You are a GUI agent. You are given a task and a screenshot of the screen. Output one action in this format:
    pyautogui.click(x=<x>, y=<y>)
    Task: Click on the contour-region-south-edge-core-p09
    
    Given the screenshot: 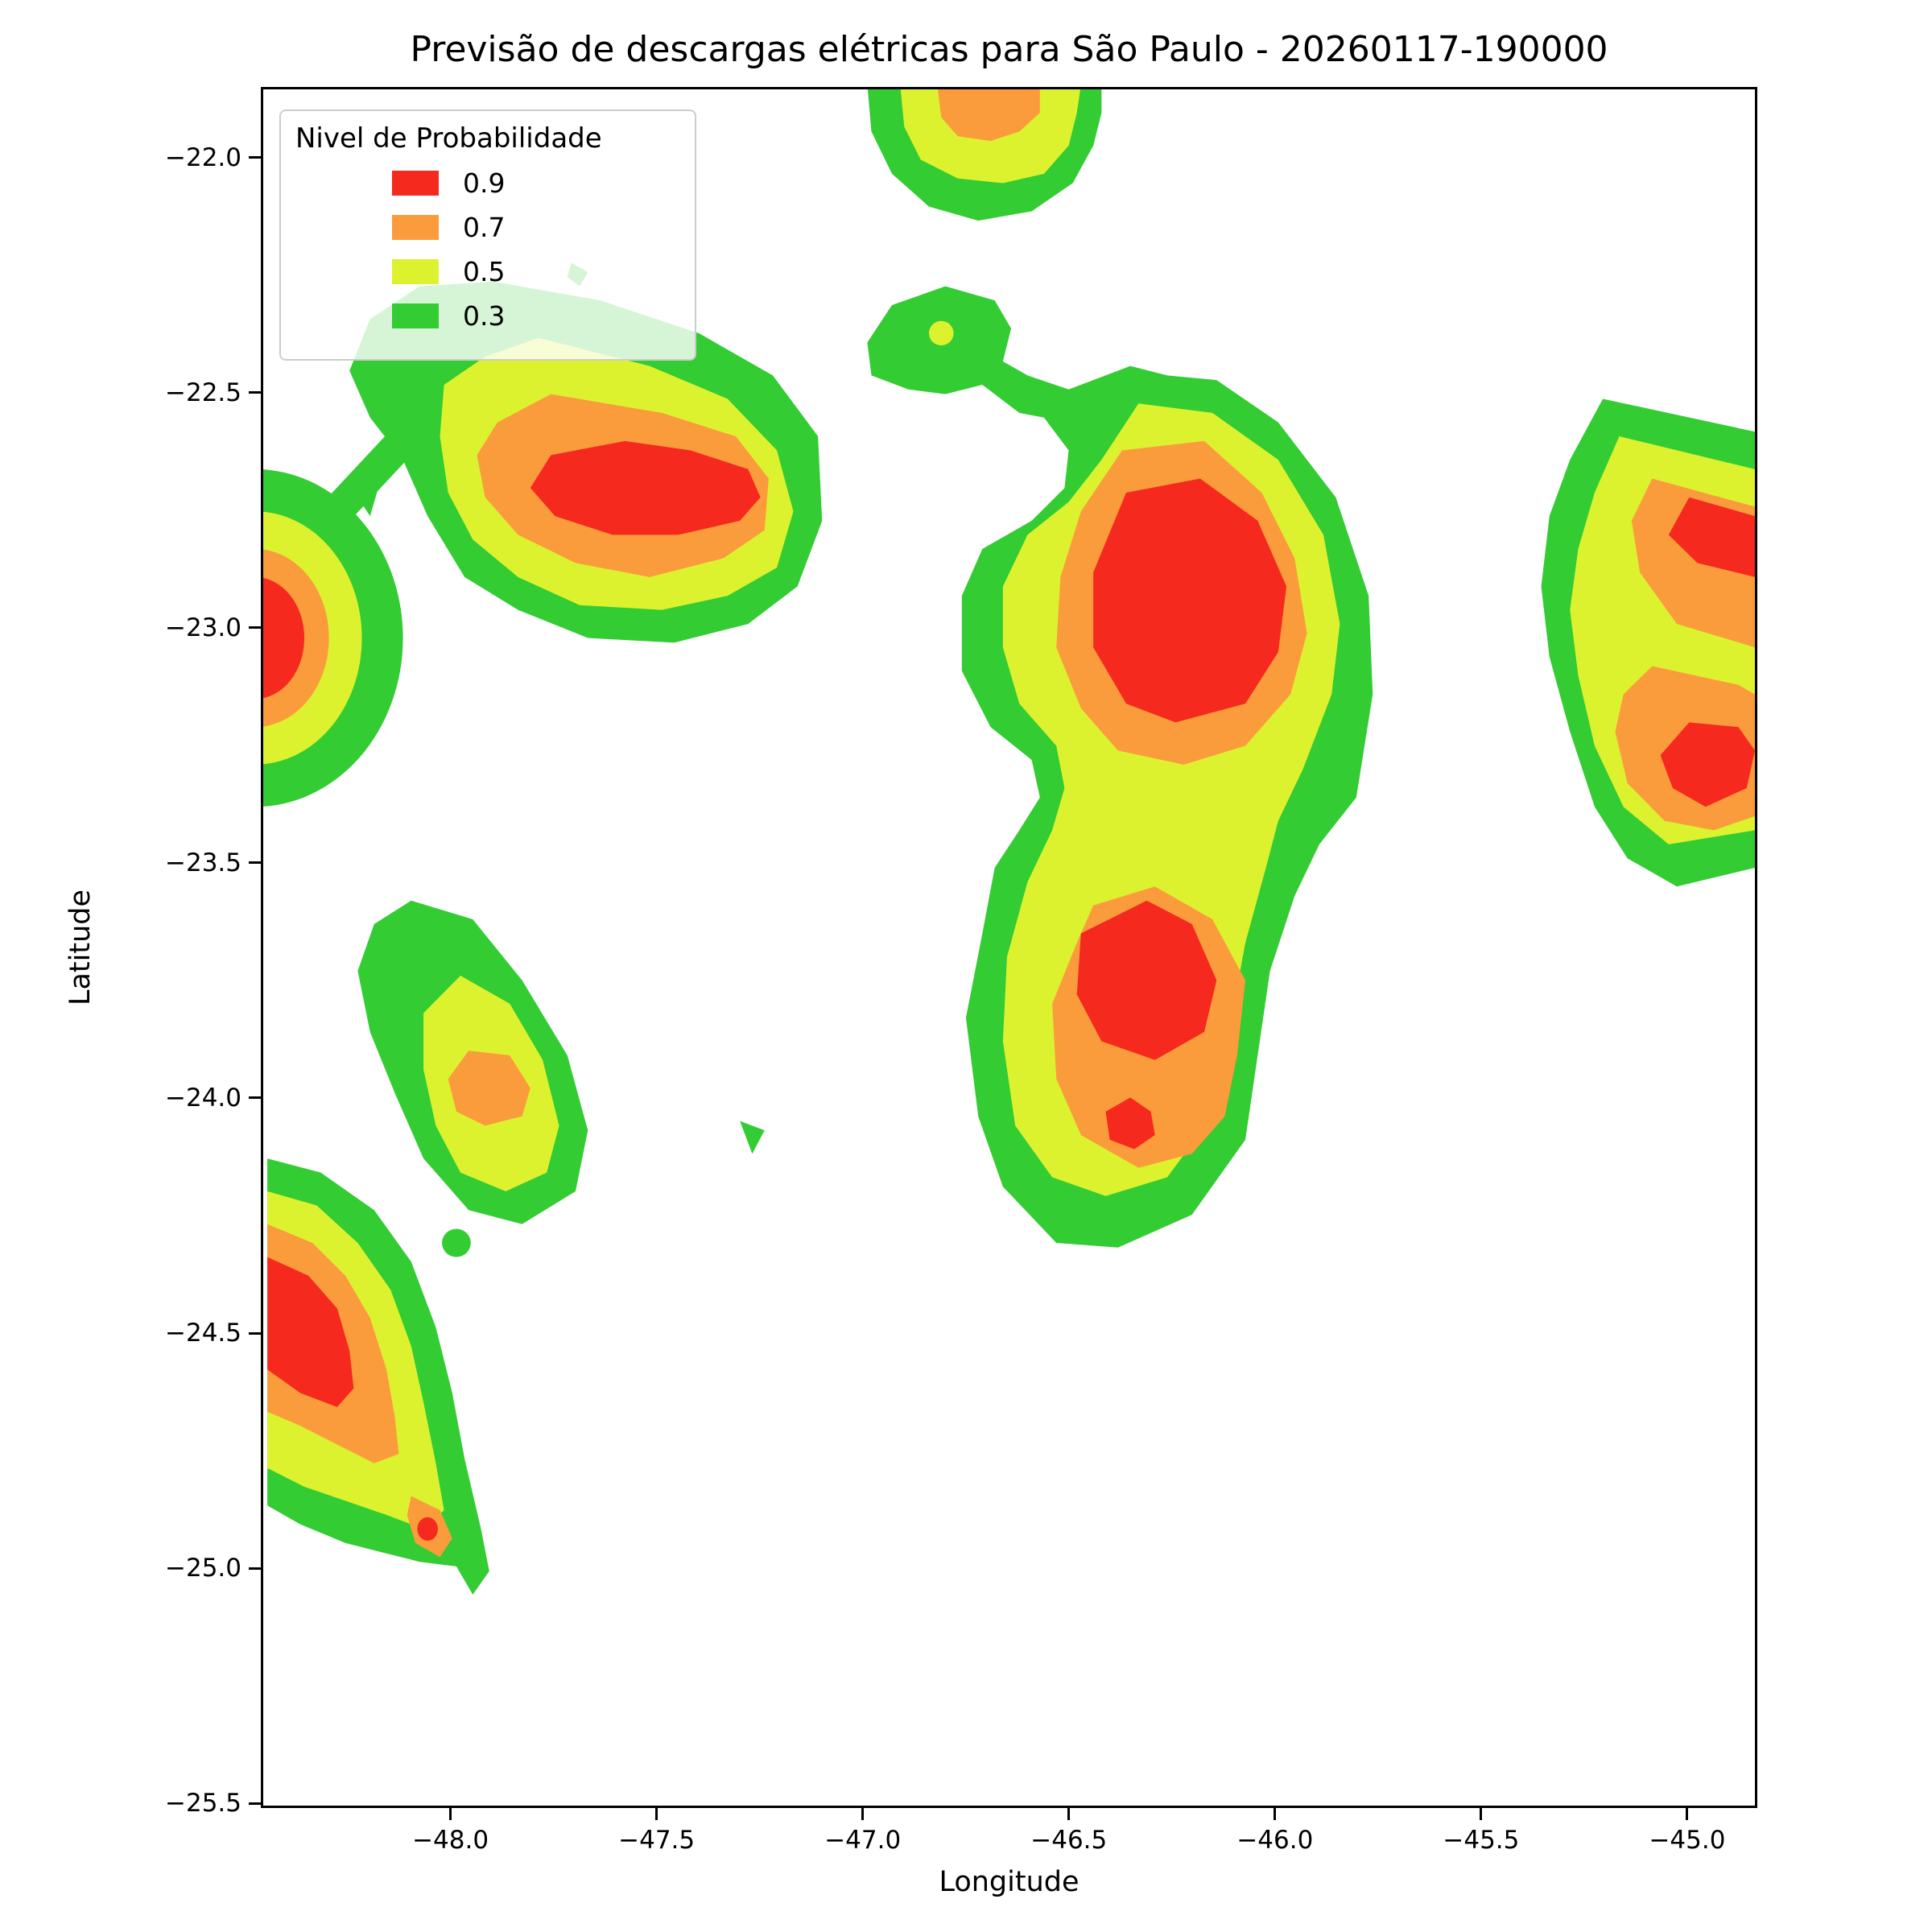 What is the action you would take?
    pyautogui.click(x=310, y=1332)
    